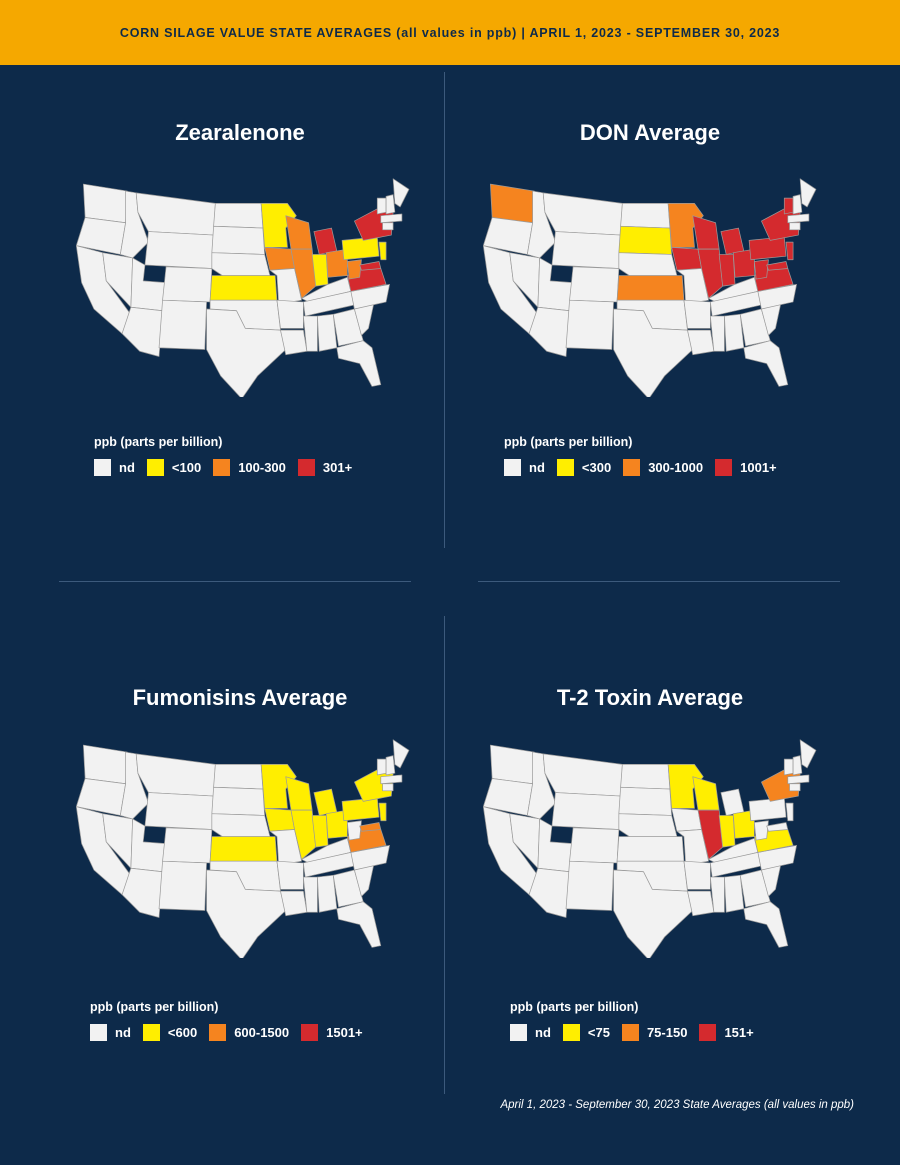 Image resolution: width=900 pixels, height=1165 pixels. Describe the element at coordinates (659, 581) in the screenshot. I see `divider-horizontal-right` at that location.